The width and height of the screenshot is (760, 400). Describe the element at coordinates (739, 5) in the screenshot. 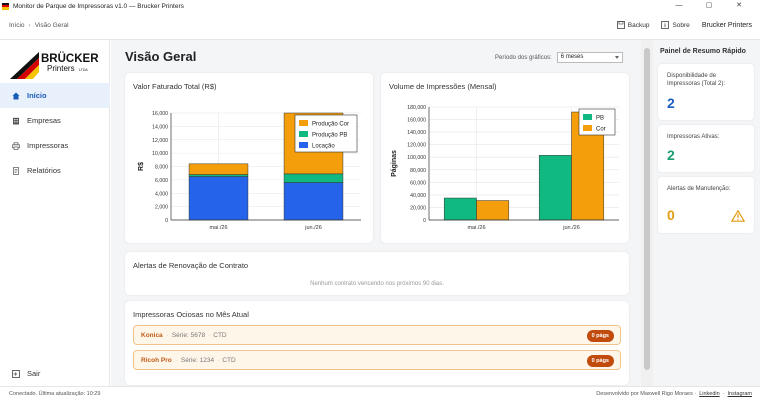

I see `close-button: ✕` at that location.